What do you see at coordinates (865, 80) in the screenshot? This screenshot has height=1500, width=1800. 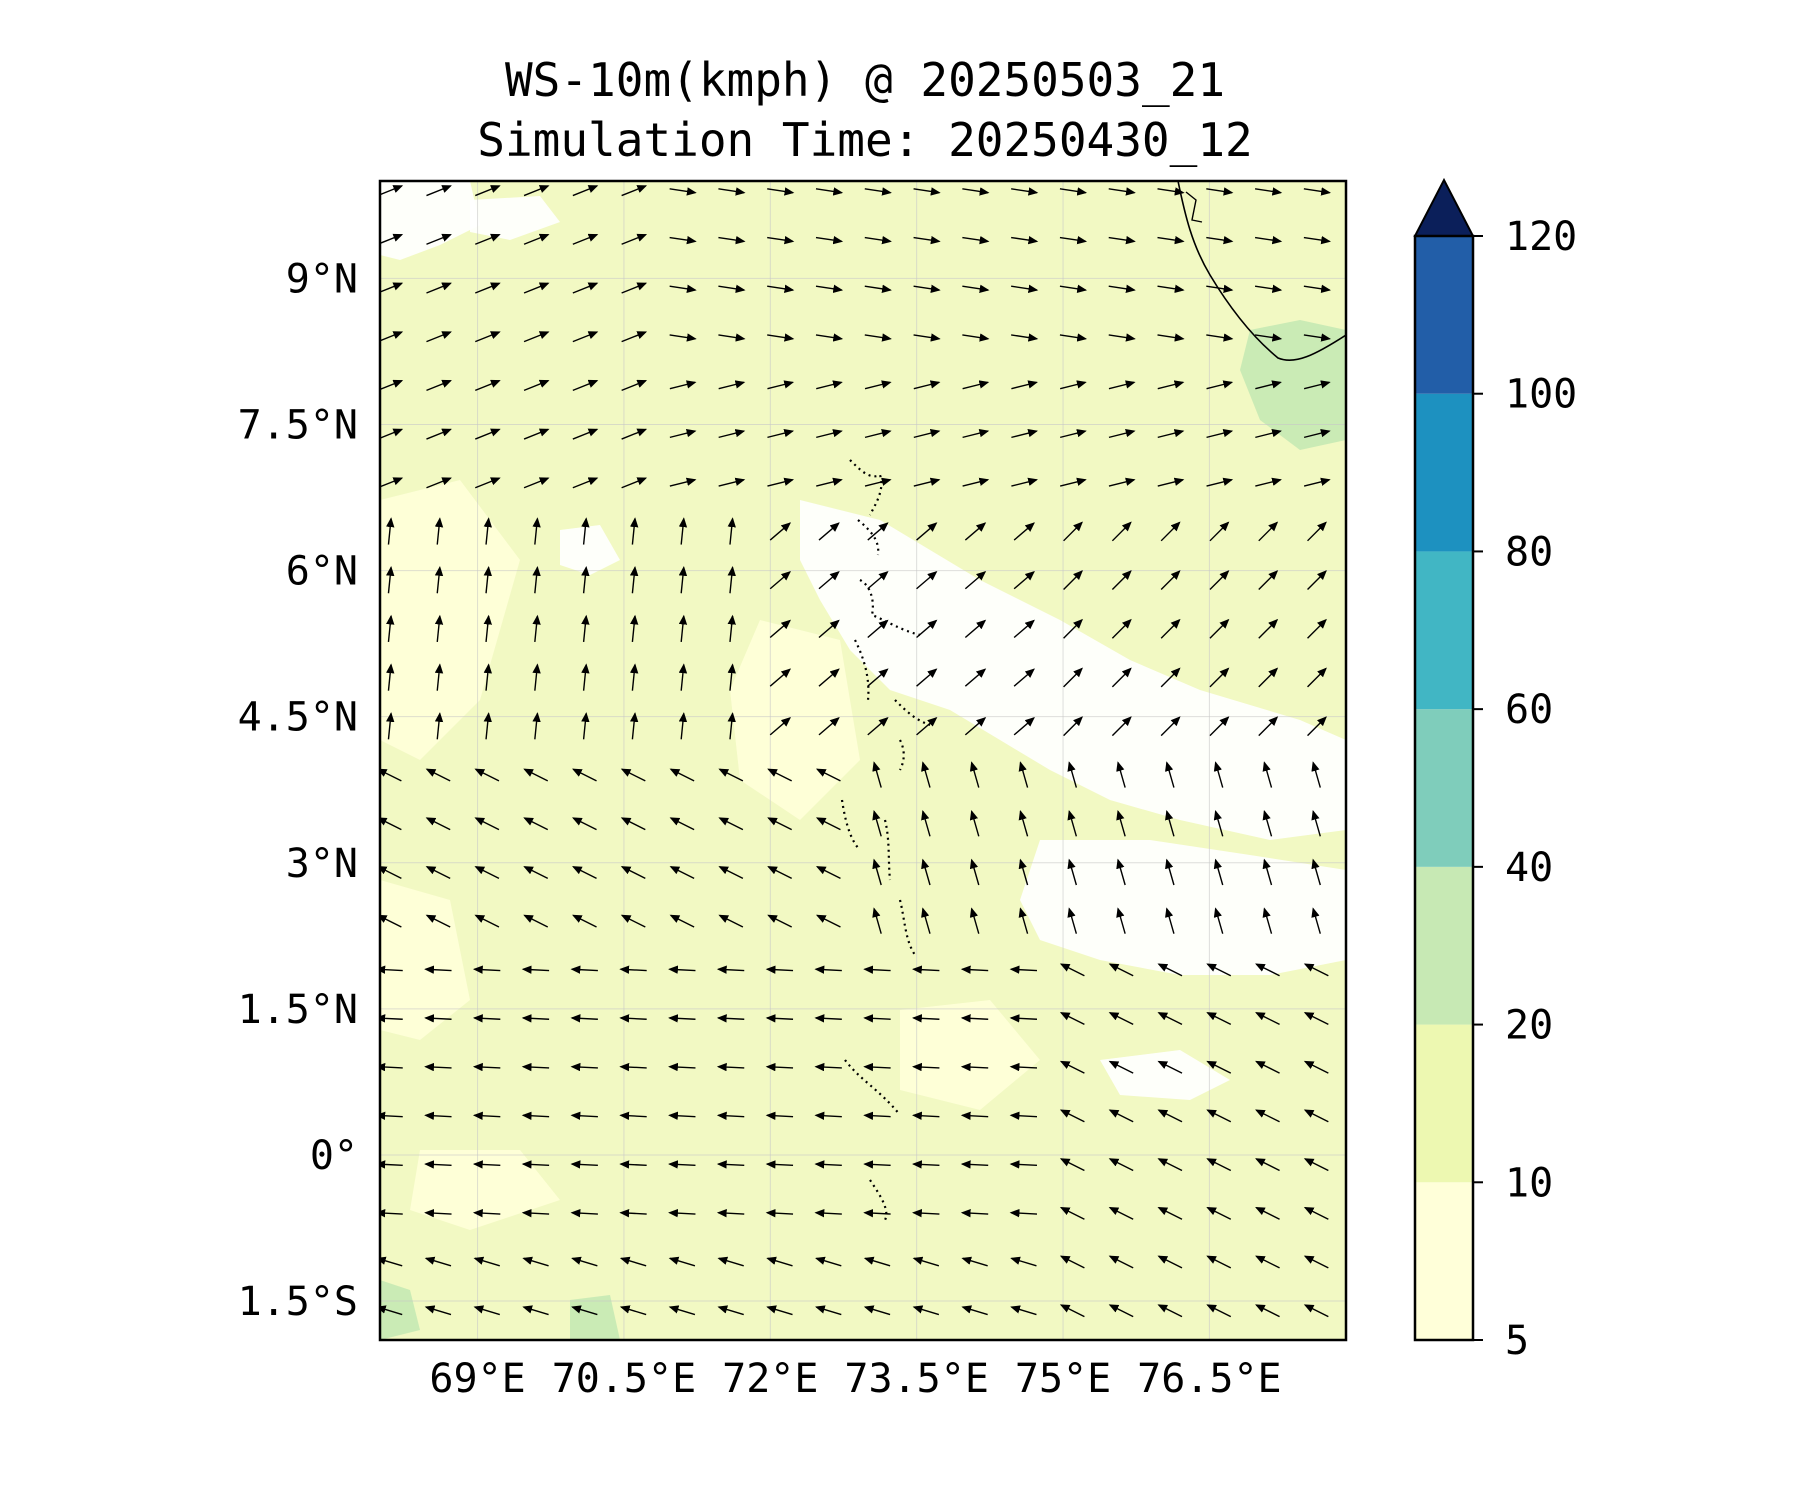 I see `map-title: WS-10m(kmph) @ 20250503_21` at bounding box center [865, 80].